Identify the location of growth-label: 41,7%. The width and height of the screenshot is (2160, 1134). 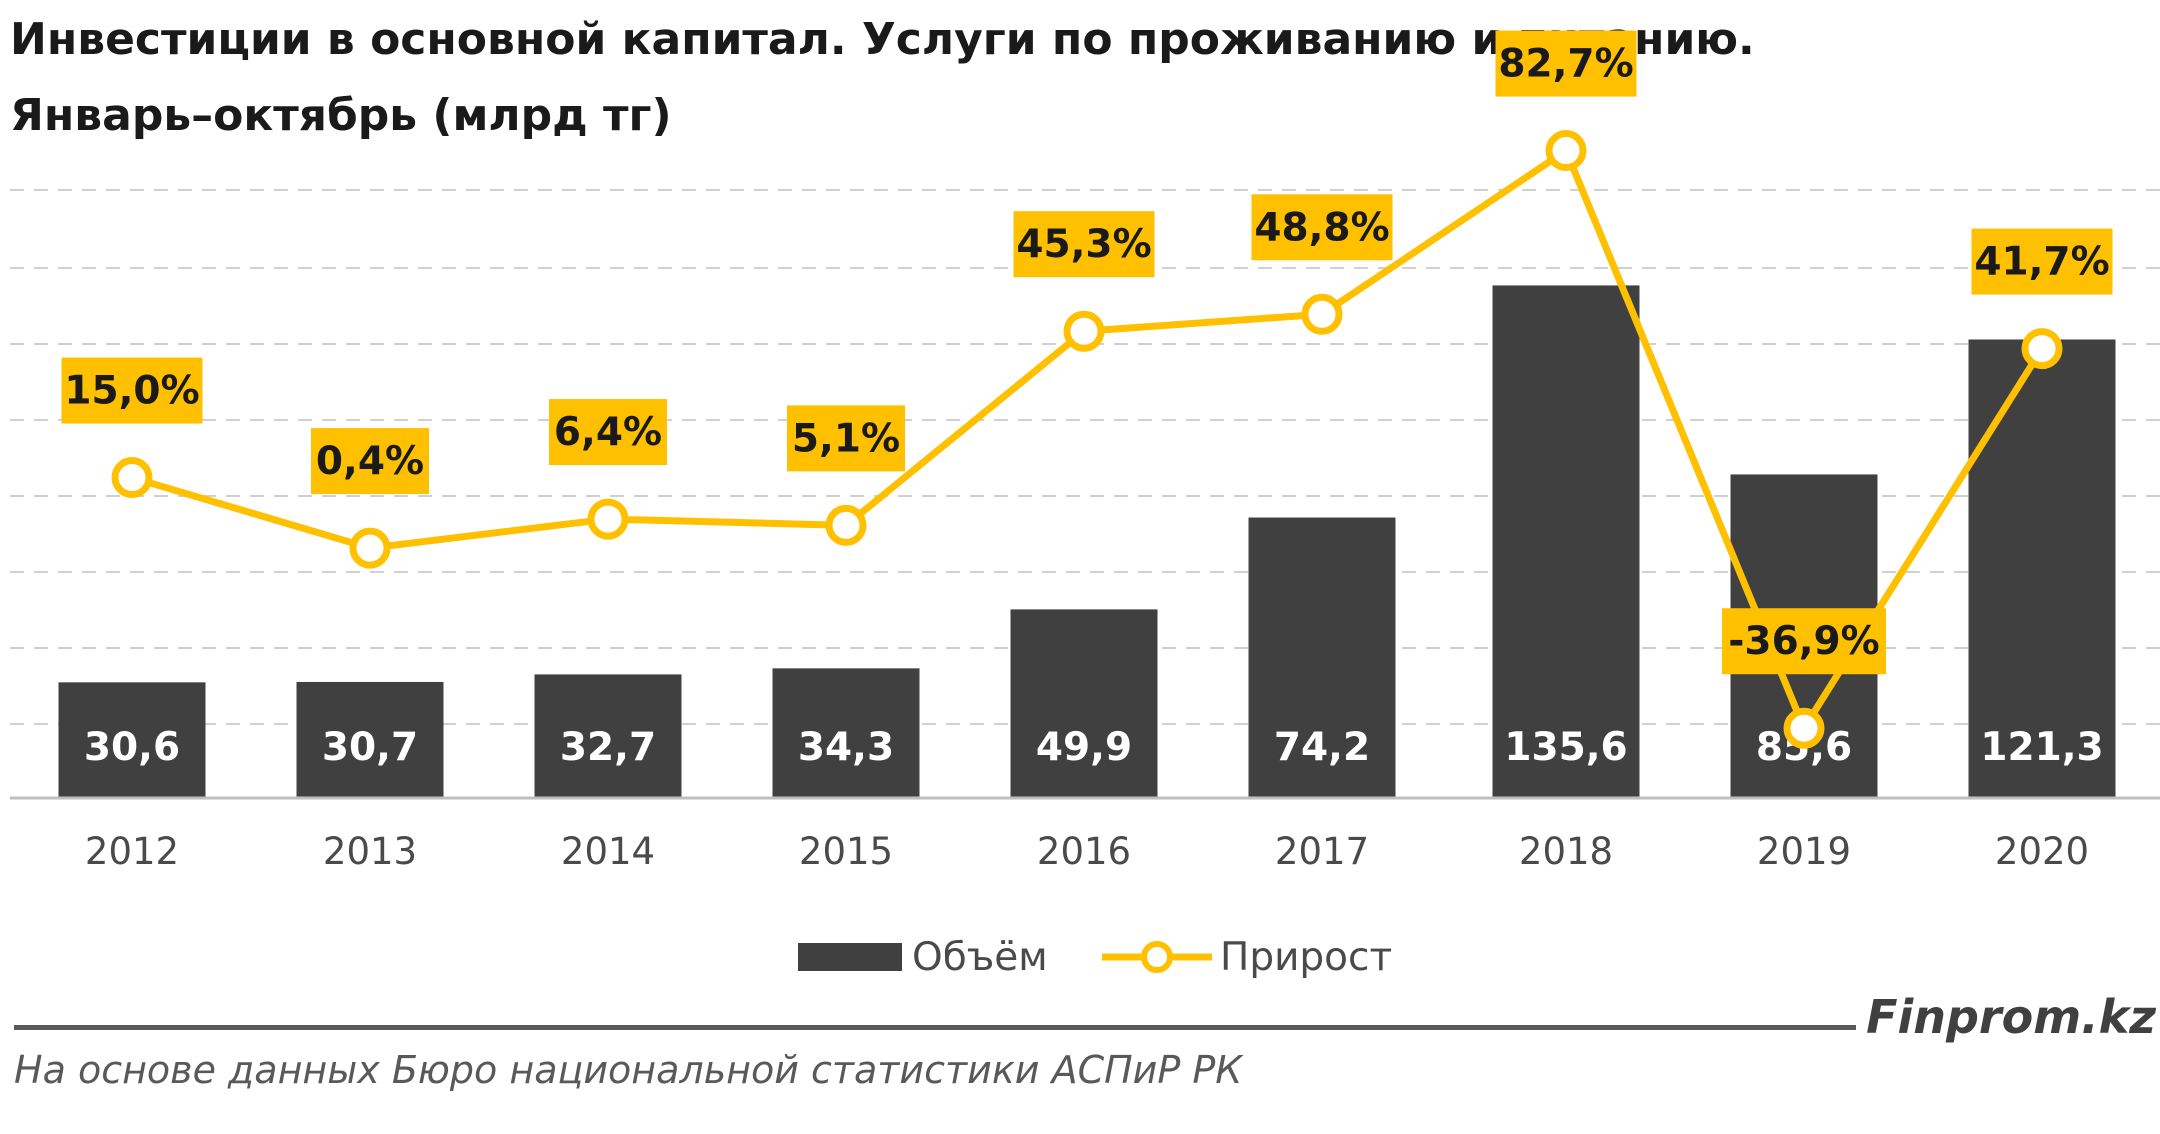
(2042, 261).